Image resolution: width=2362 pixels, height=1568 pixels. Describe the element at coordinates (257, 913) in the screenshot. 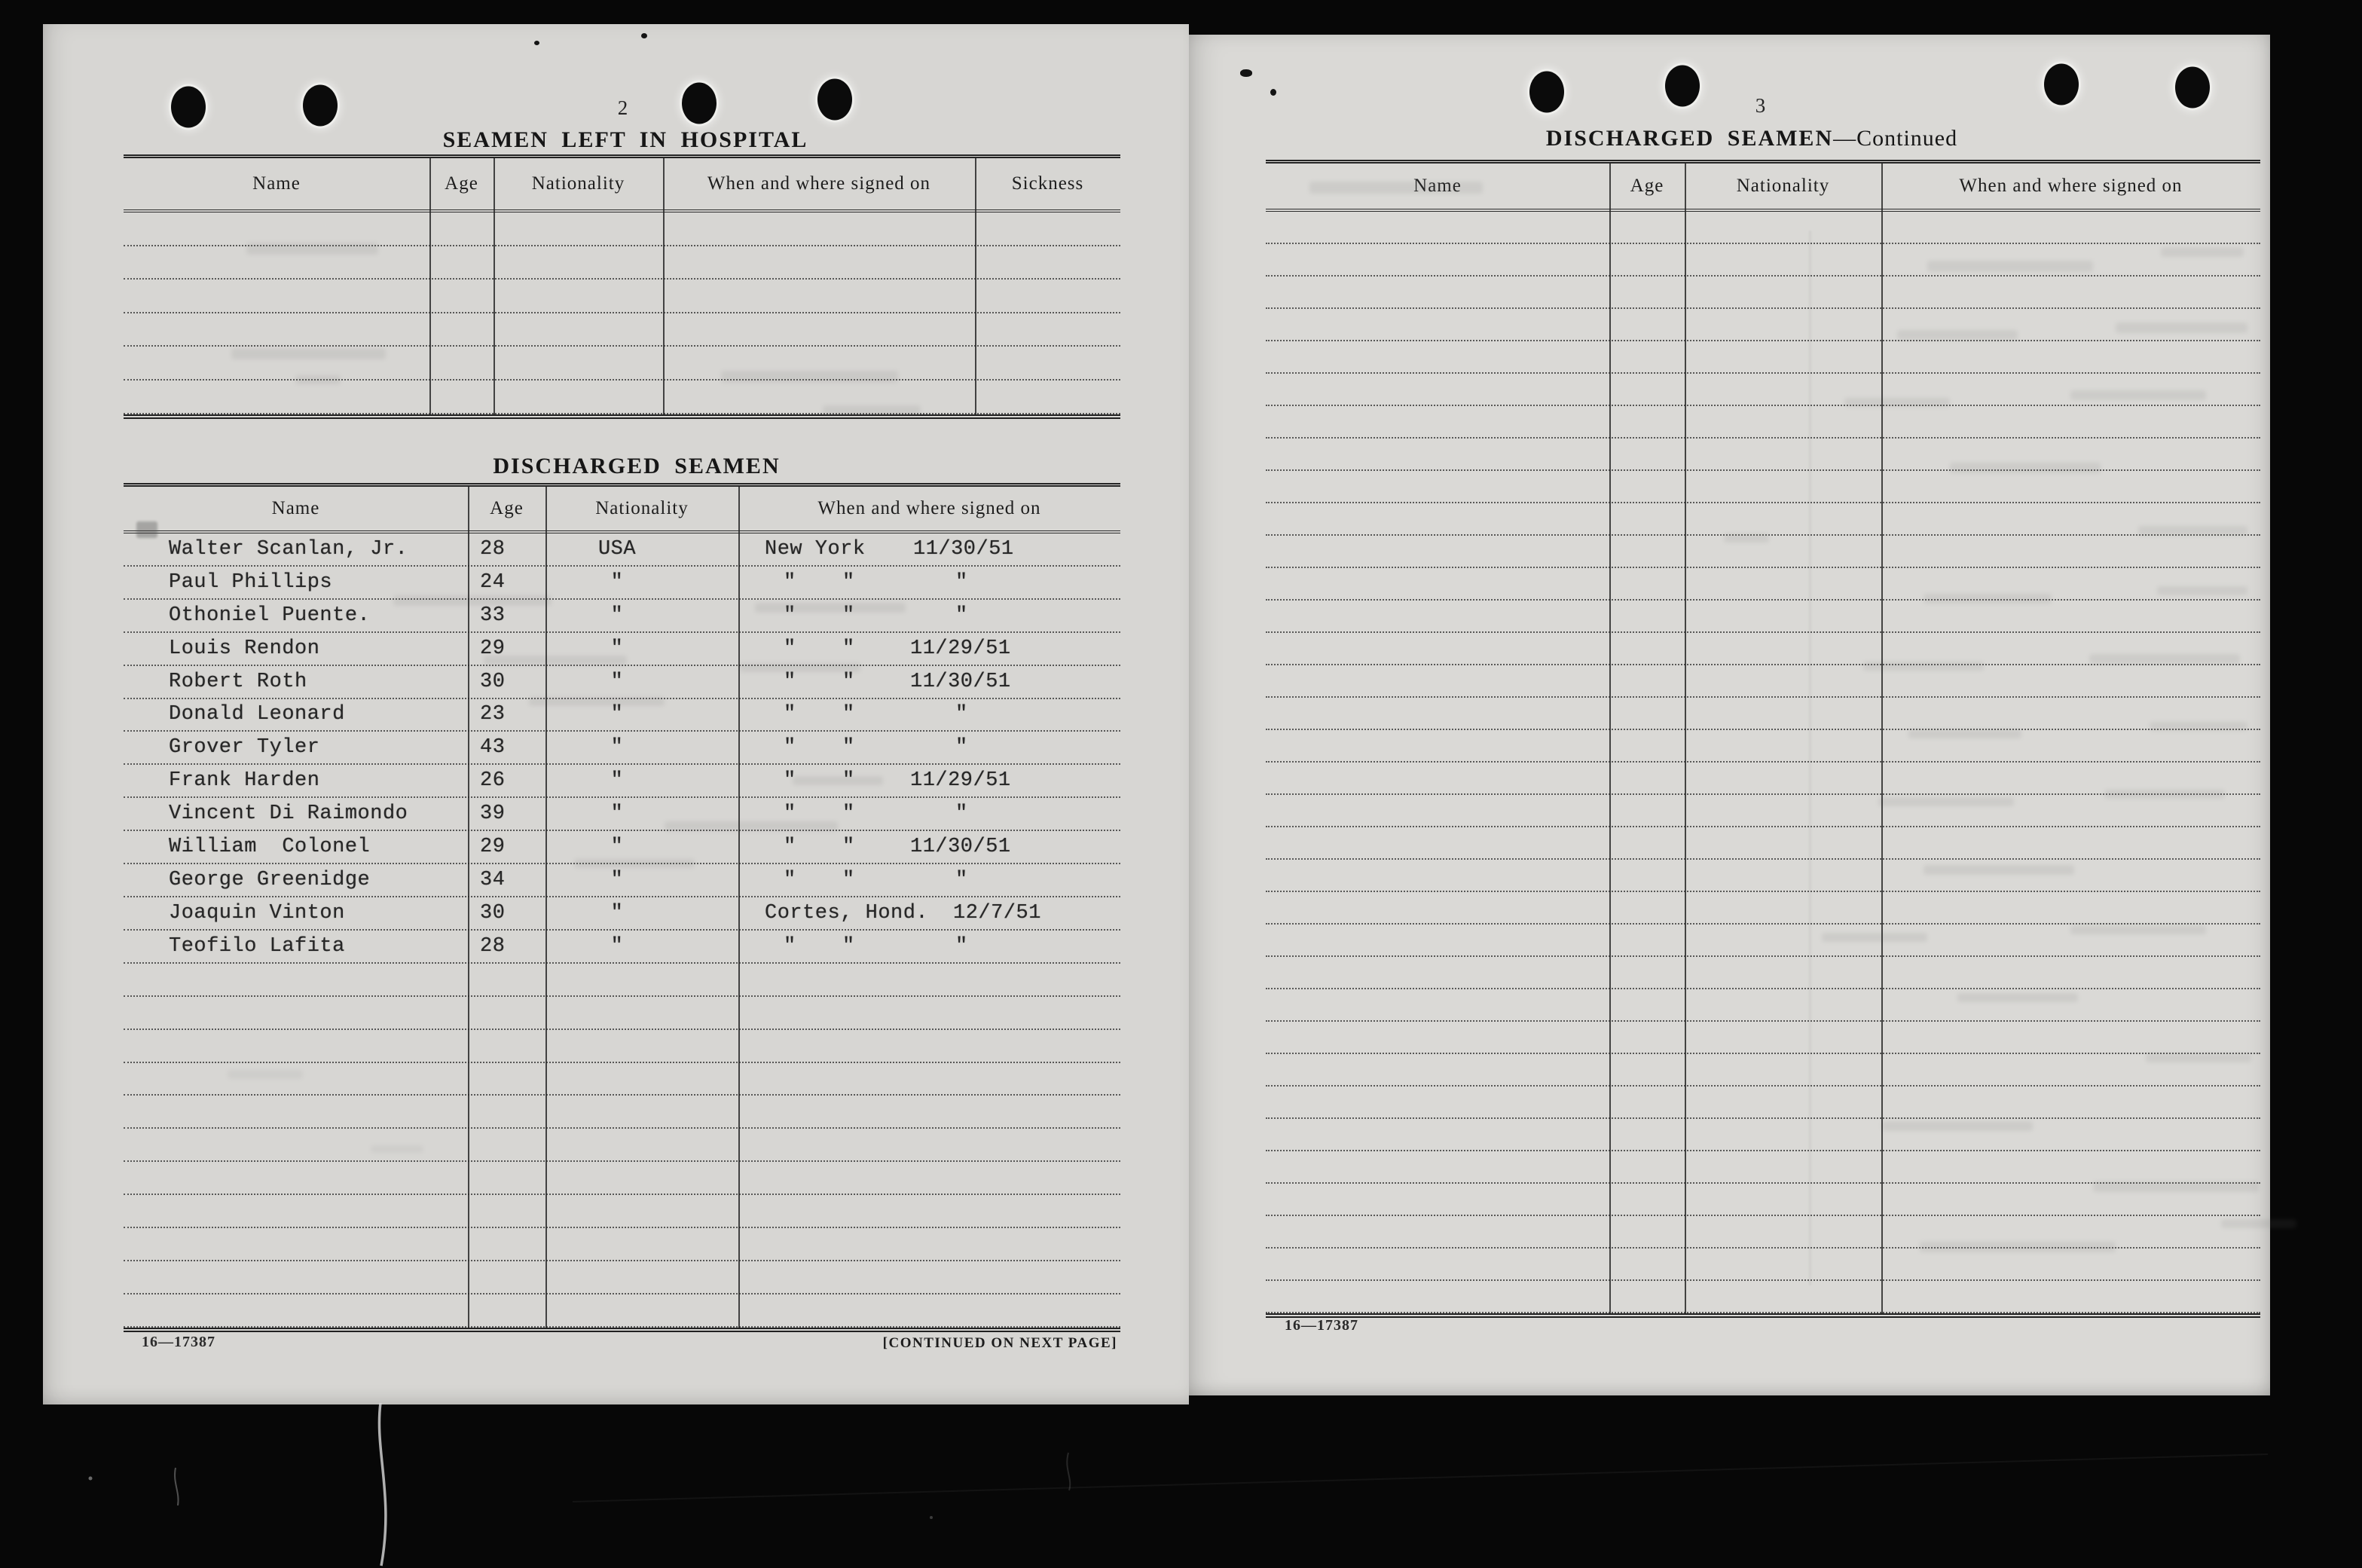

I see `name-cell: Joaquin Vinton` at that location.